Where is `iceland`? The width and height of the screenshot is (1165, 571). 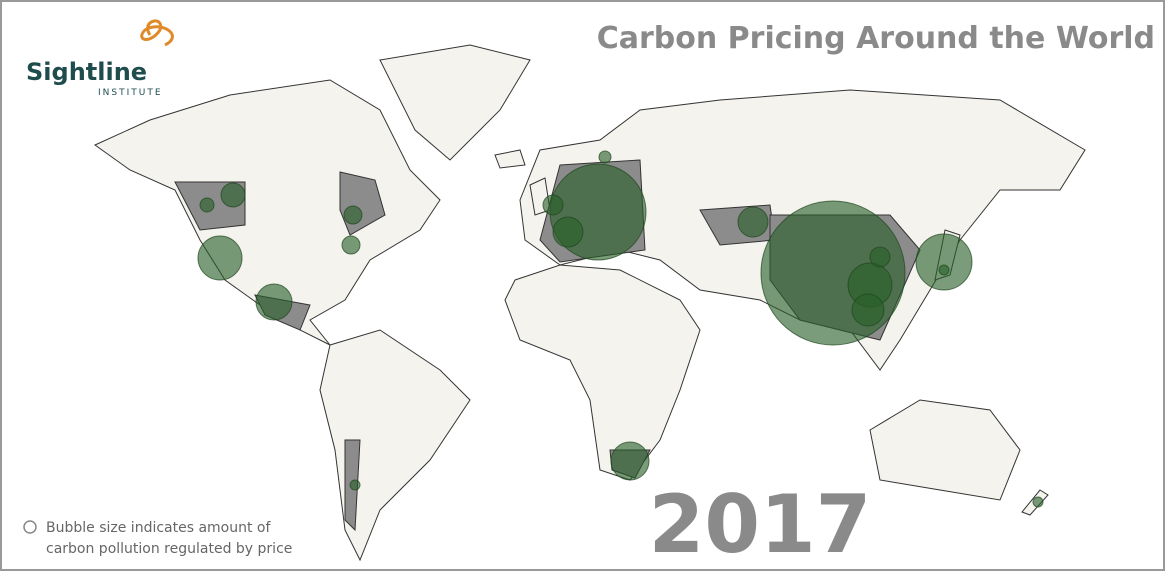 iceland is located at coordinates (510, 159).